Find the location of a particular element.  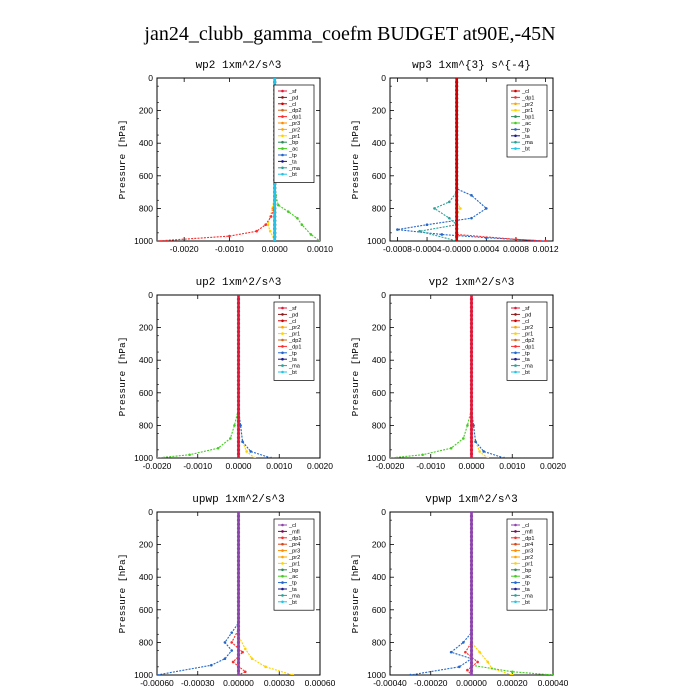

series-point-bt is located at coordinates (275, 188).